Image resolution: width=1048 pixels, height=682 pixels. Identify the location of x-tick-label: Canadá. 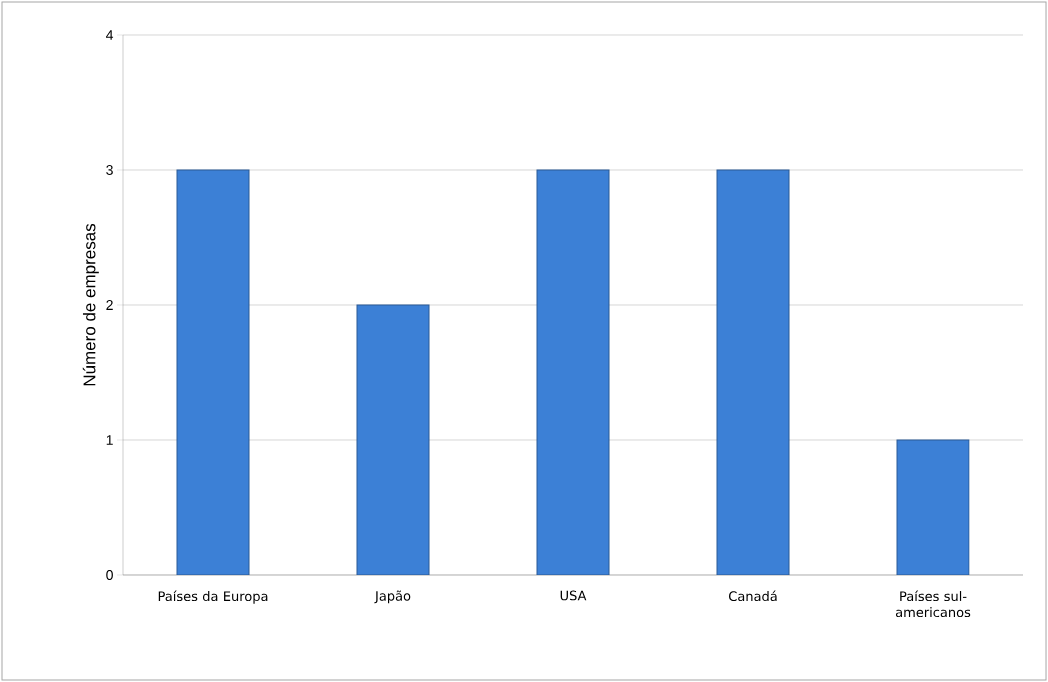
(753, 596).